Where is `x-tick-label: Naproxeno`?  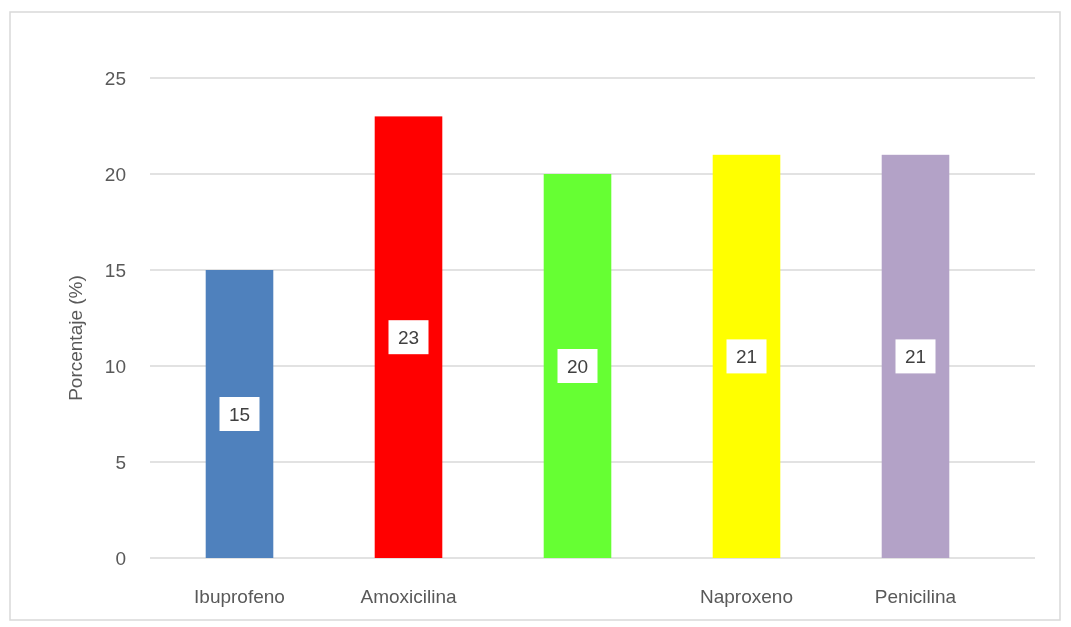 x-tick-label: Naproxeno is located at coordinates (746, 596).